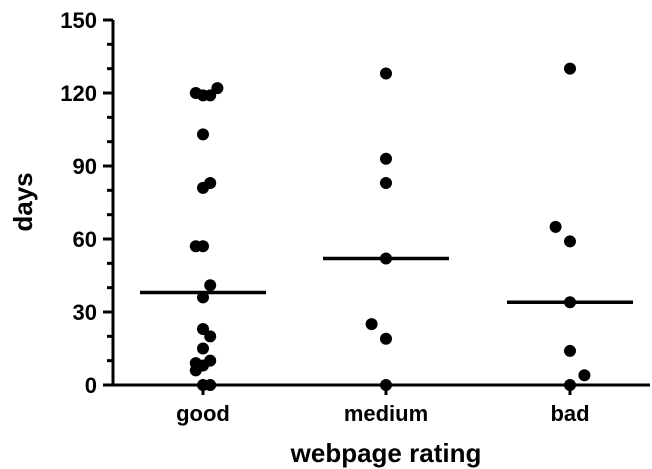  What do you see at coordinates (85, 166) in the screenshot?
I see `y-tick-label: 90` at bounding box center [85, 166].